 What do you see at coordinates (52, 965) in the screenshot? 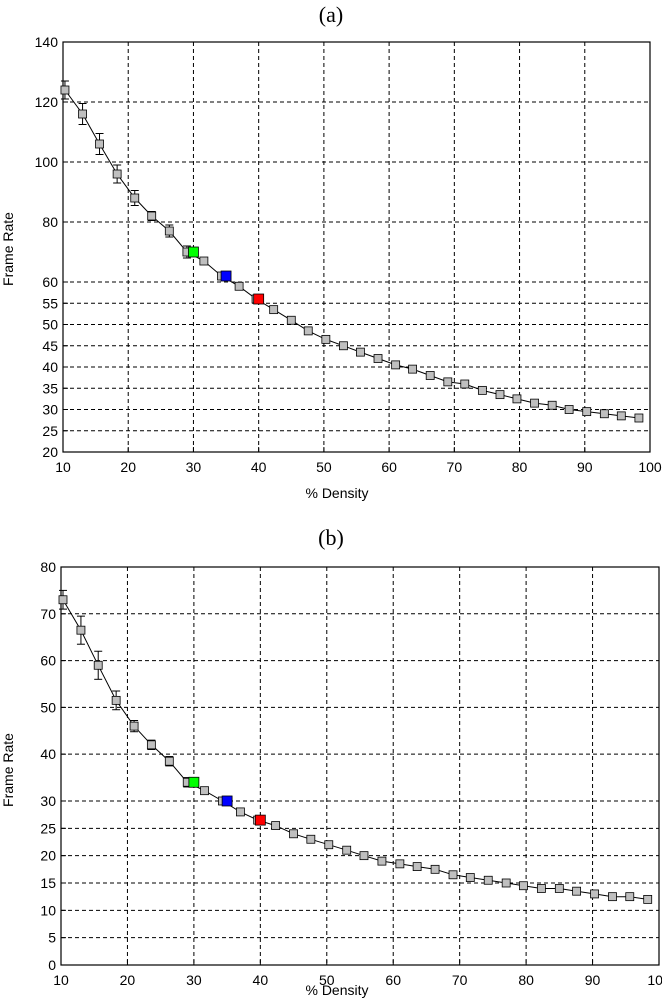
I see `y-tick-label: 0` at bounding box center [52, 965].